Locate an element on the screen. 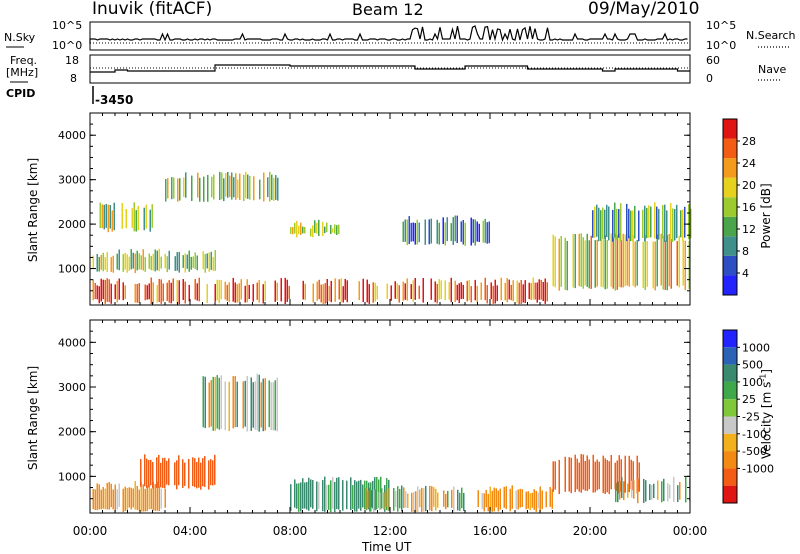 The height and width of the screenshot is (554, 800). nave-tick-high: 60 is located at coordinates (713, 60).